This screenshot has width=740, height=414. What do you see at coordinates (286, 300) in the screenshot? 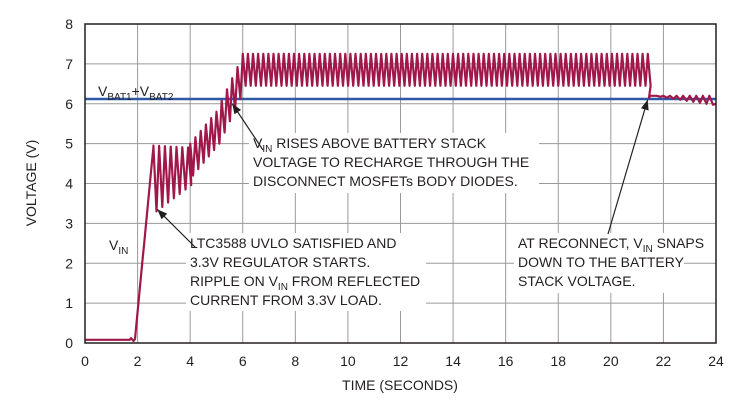
I see `annotation-text-line: CURRENT FROM 3.3V LOAD.` at bounding box center [286, 300].